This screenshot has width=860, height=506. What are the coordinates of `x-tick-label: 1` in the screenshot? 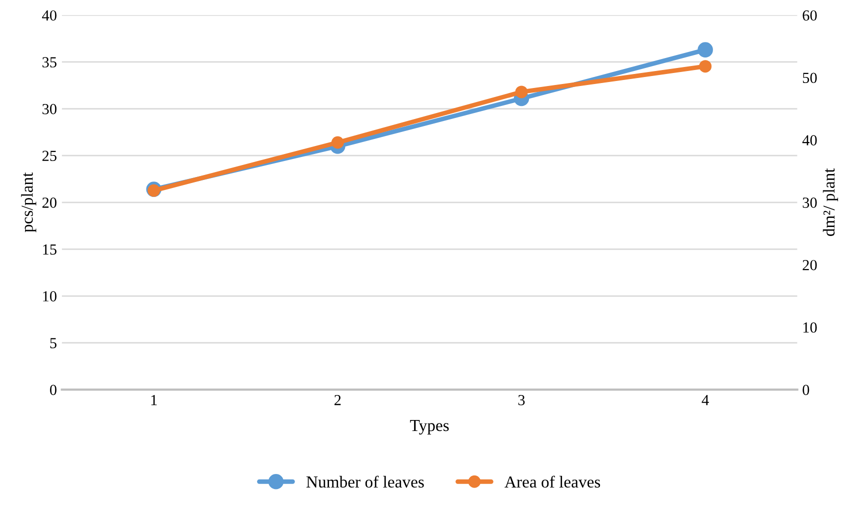 It's located at (154, 400).